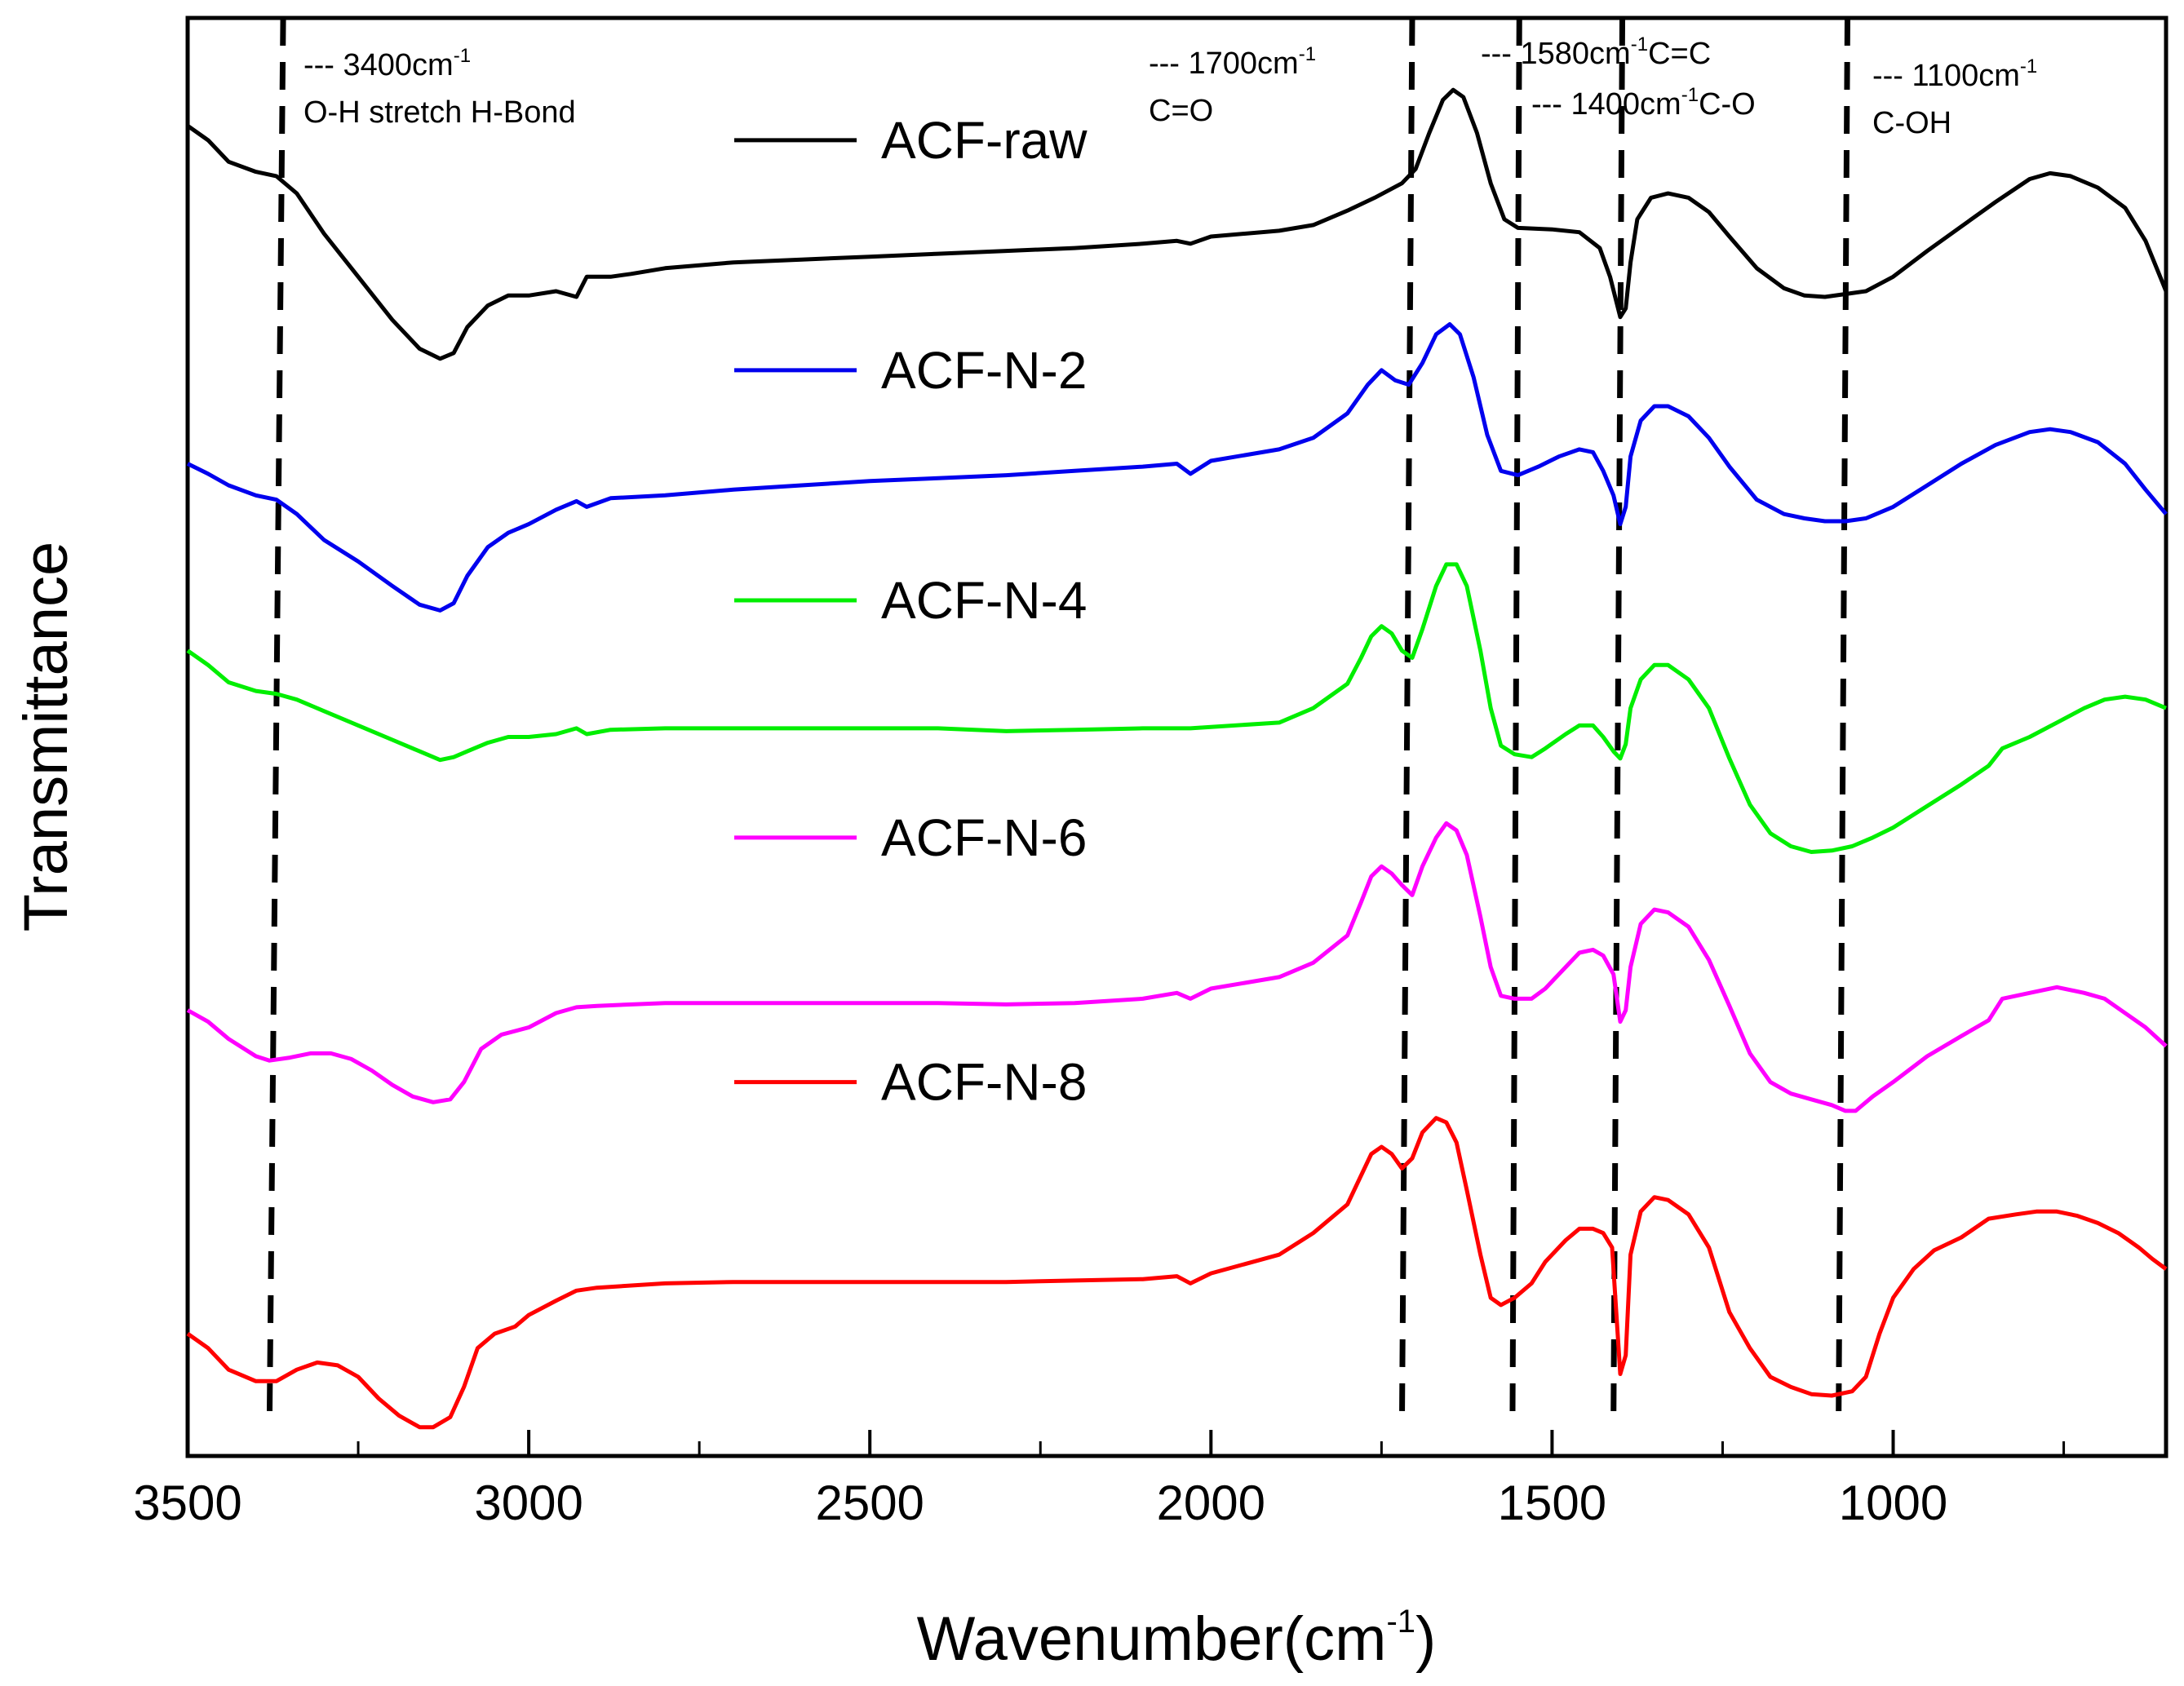 This screenshot has height=1686, width=2184. I want to click on x-axis-title: Wavenumber(cm-1), so click(1177, 1639).